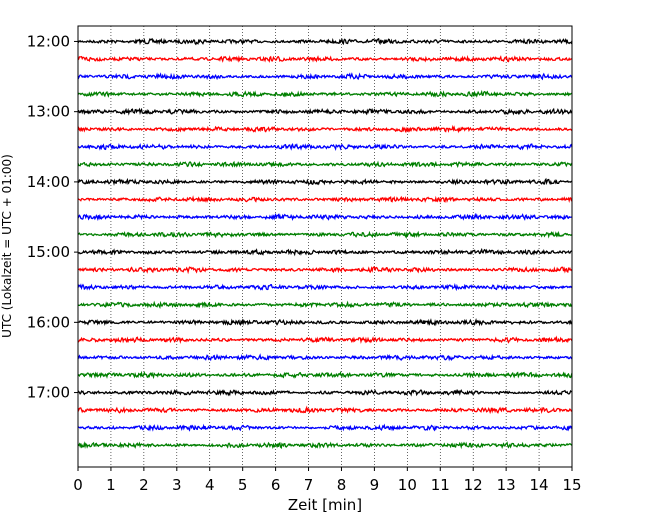 Image resolution: width=650 pixels, height=520 pixels. I want to click on x-tick-label: 10, so click(407, 485).